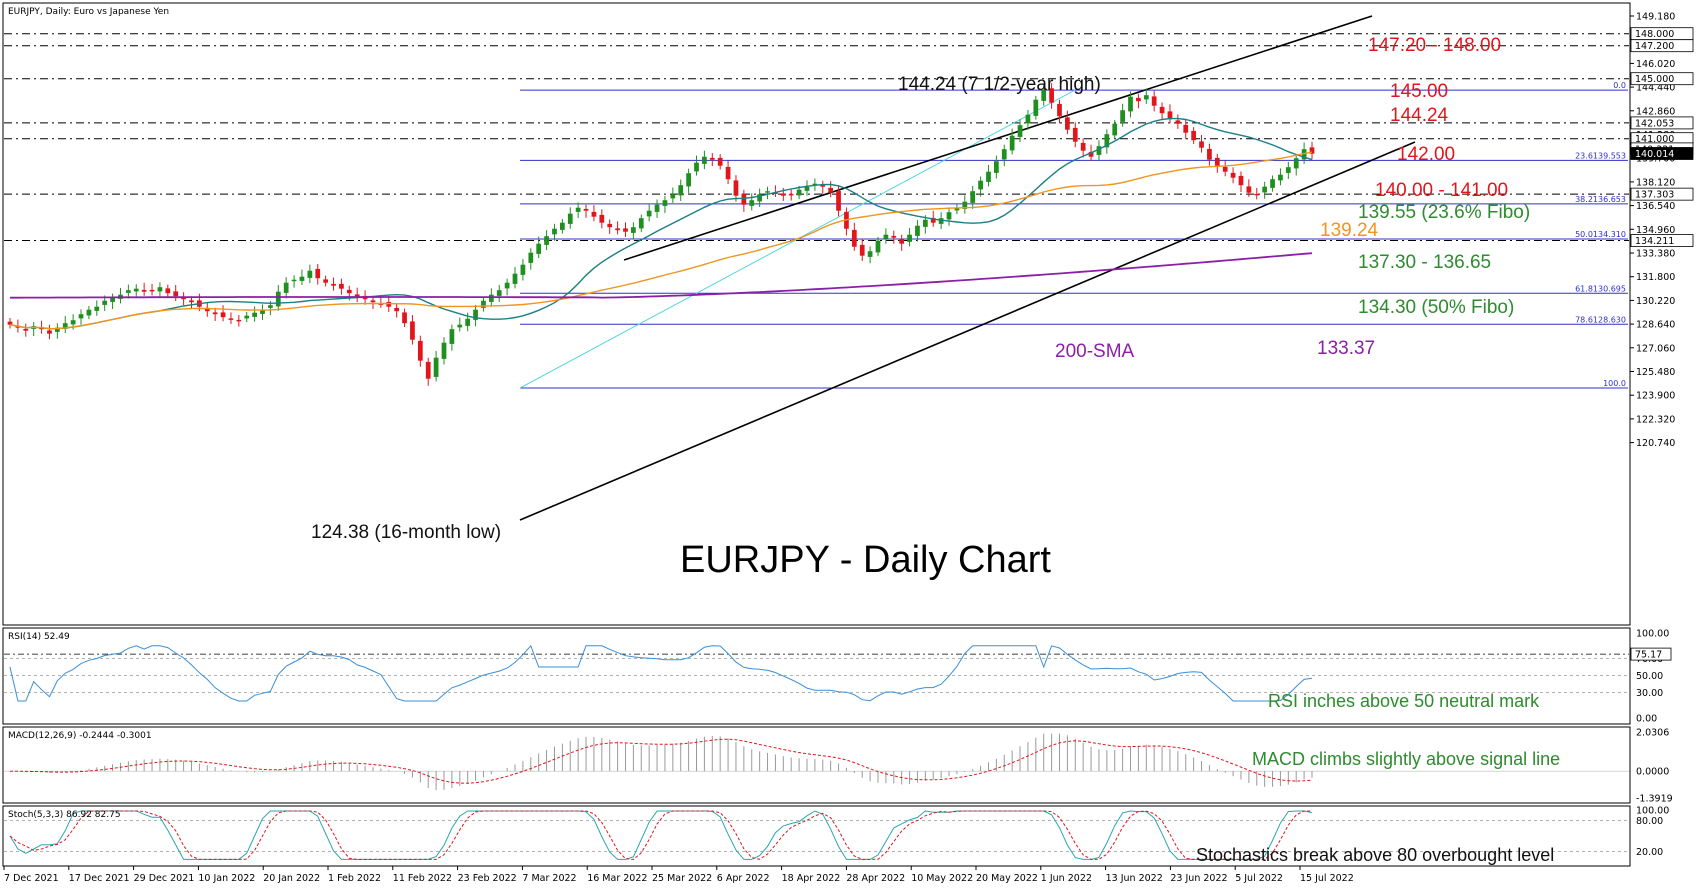 The image size is (1696, 888). Describe the element at coordinates (811, 878) in the screenshot. I see `date-tick-label: 18 Apr 2022` at that location.